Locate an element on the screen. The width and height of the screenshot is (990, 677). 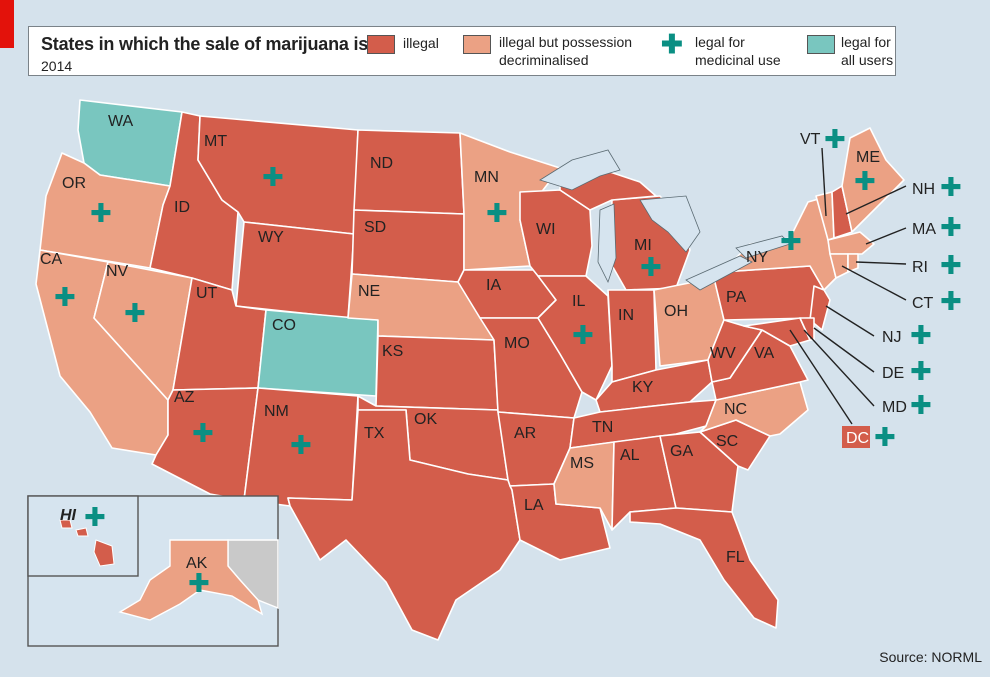
medical-icon-MD: ✚ is located at coordinates (921, 406).